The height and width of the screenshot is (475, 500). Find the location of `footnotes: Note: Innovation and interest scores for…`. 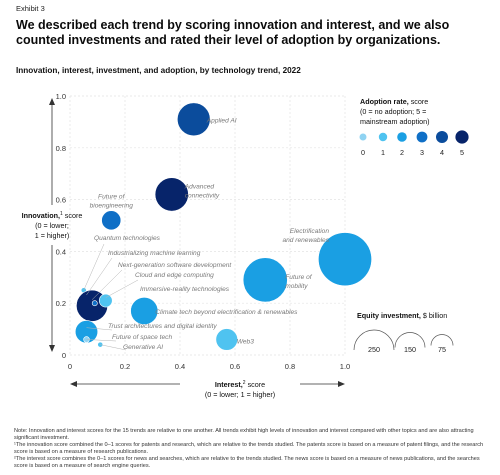

footnotes: Note: Innovation and interest scores for… is located at coordinates (250, 449).